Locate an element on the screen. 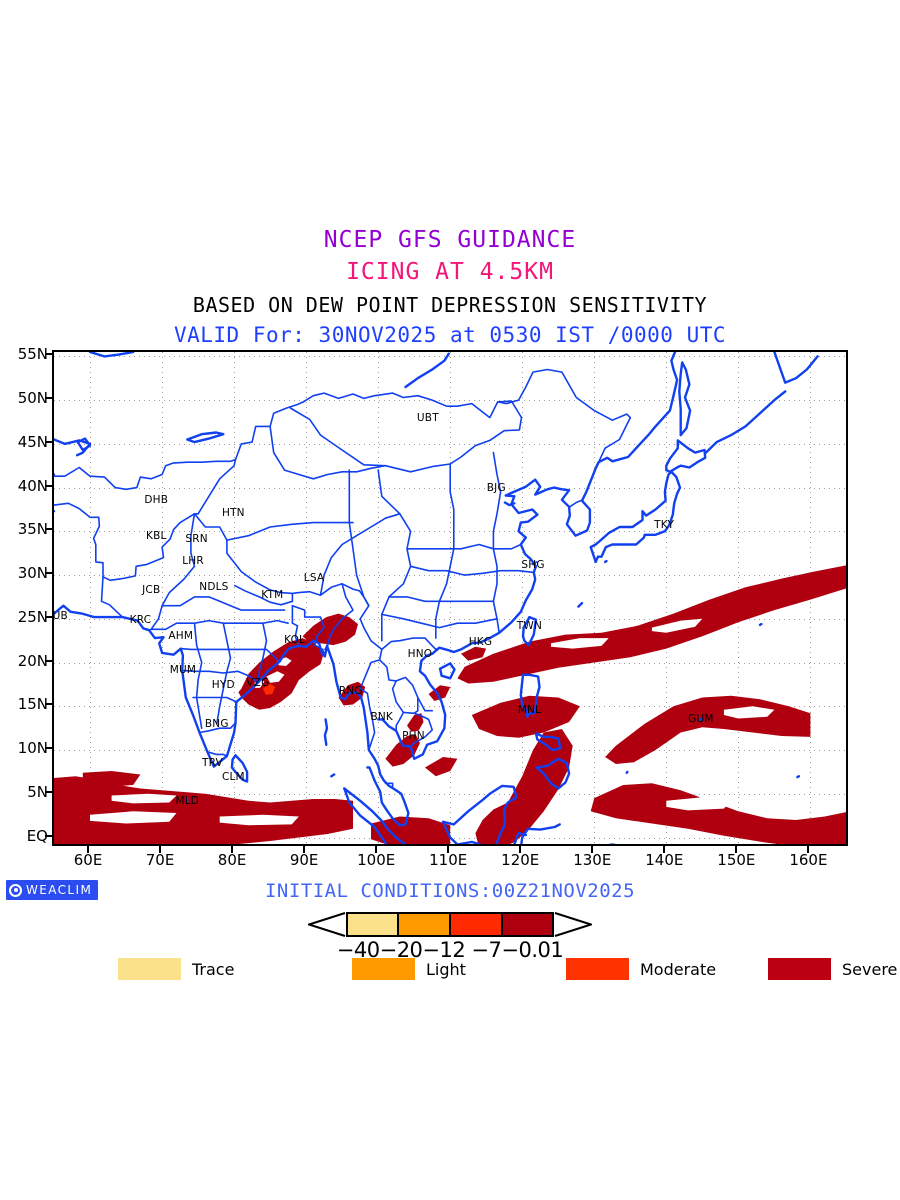  y-axis-tick-label: 30N is located at coordinates (32, 573).